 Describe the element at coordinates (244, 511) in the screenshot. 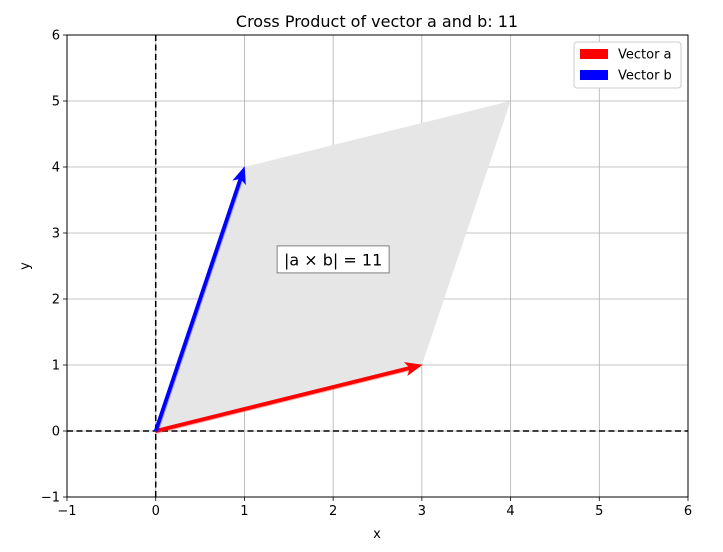

I see `x-tick-label: 1` at that location.